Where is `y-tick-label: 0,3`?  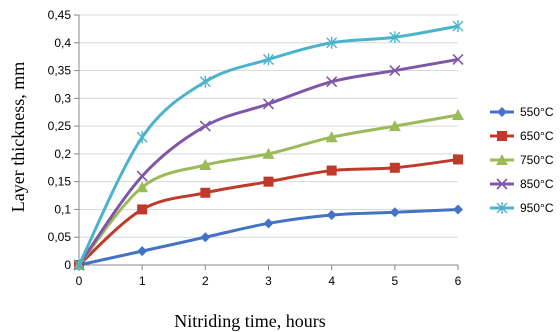
y-tick-label: 0,3 is located at coordinates (62, 98).